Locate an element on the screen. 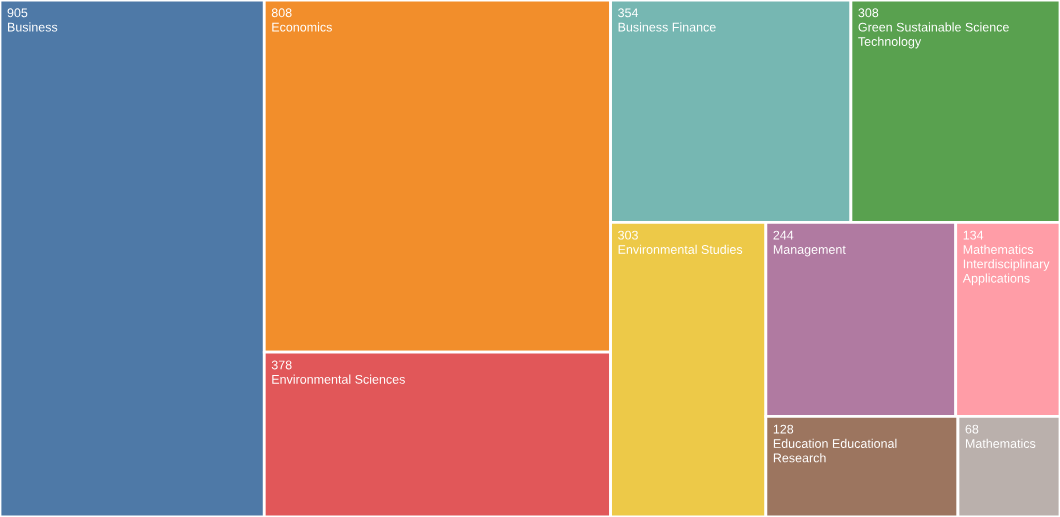 The width and height of the screenshot is (1060, 517). category-label: Economics is located at coordinates (302, 27).